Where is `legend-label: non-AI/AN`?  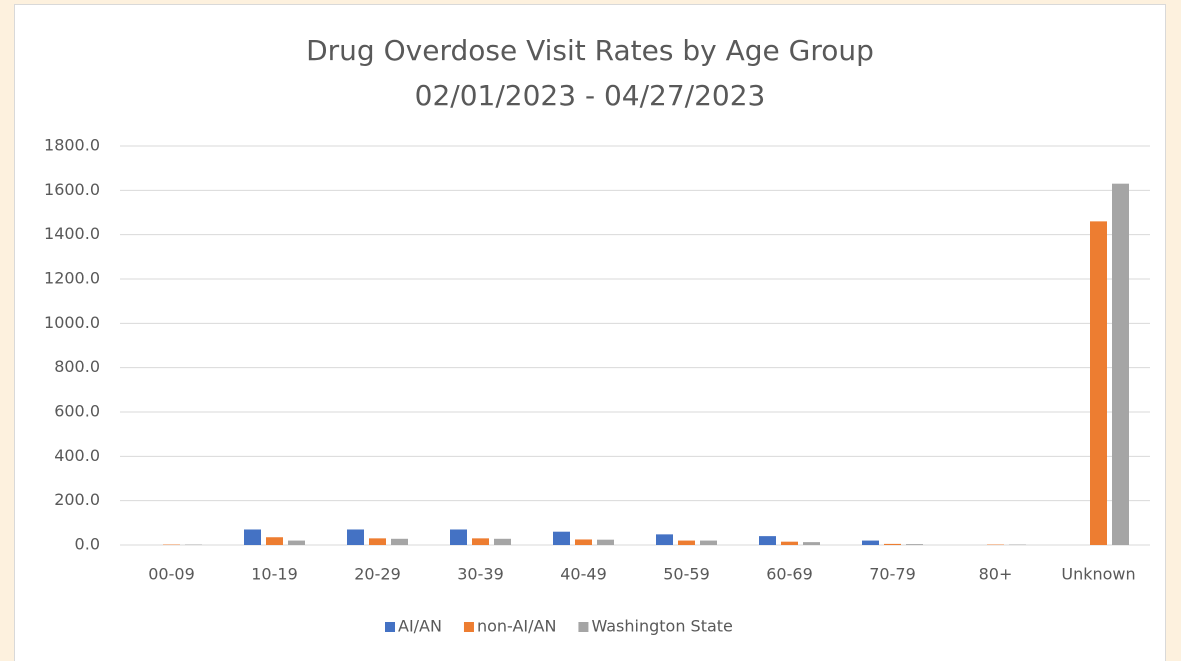
legend-label: non-AI/AN is located at coordinates (516, 626).